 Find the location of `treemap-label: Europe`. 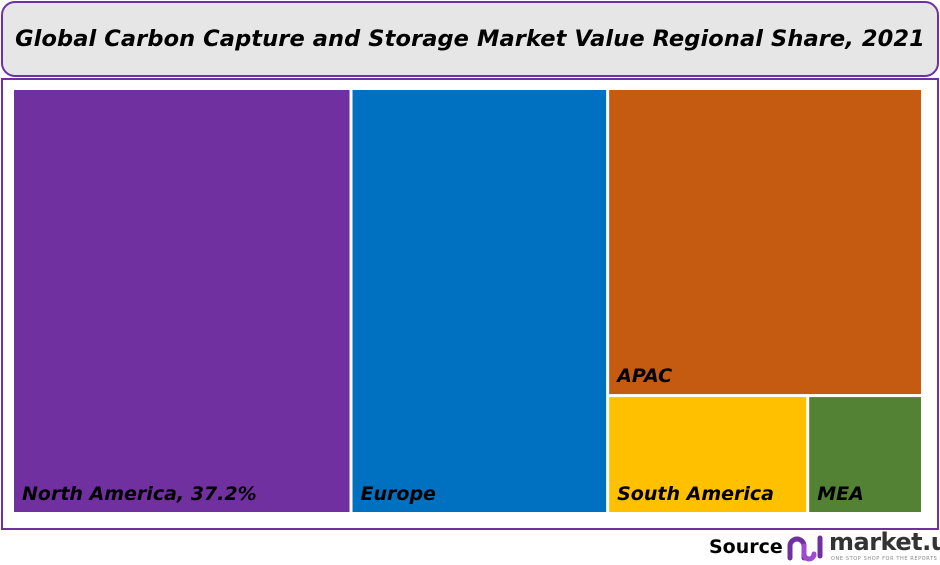

treemap-label: Europe is located at coordinates (399, 494).